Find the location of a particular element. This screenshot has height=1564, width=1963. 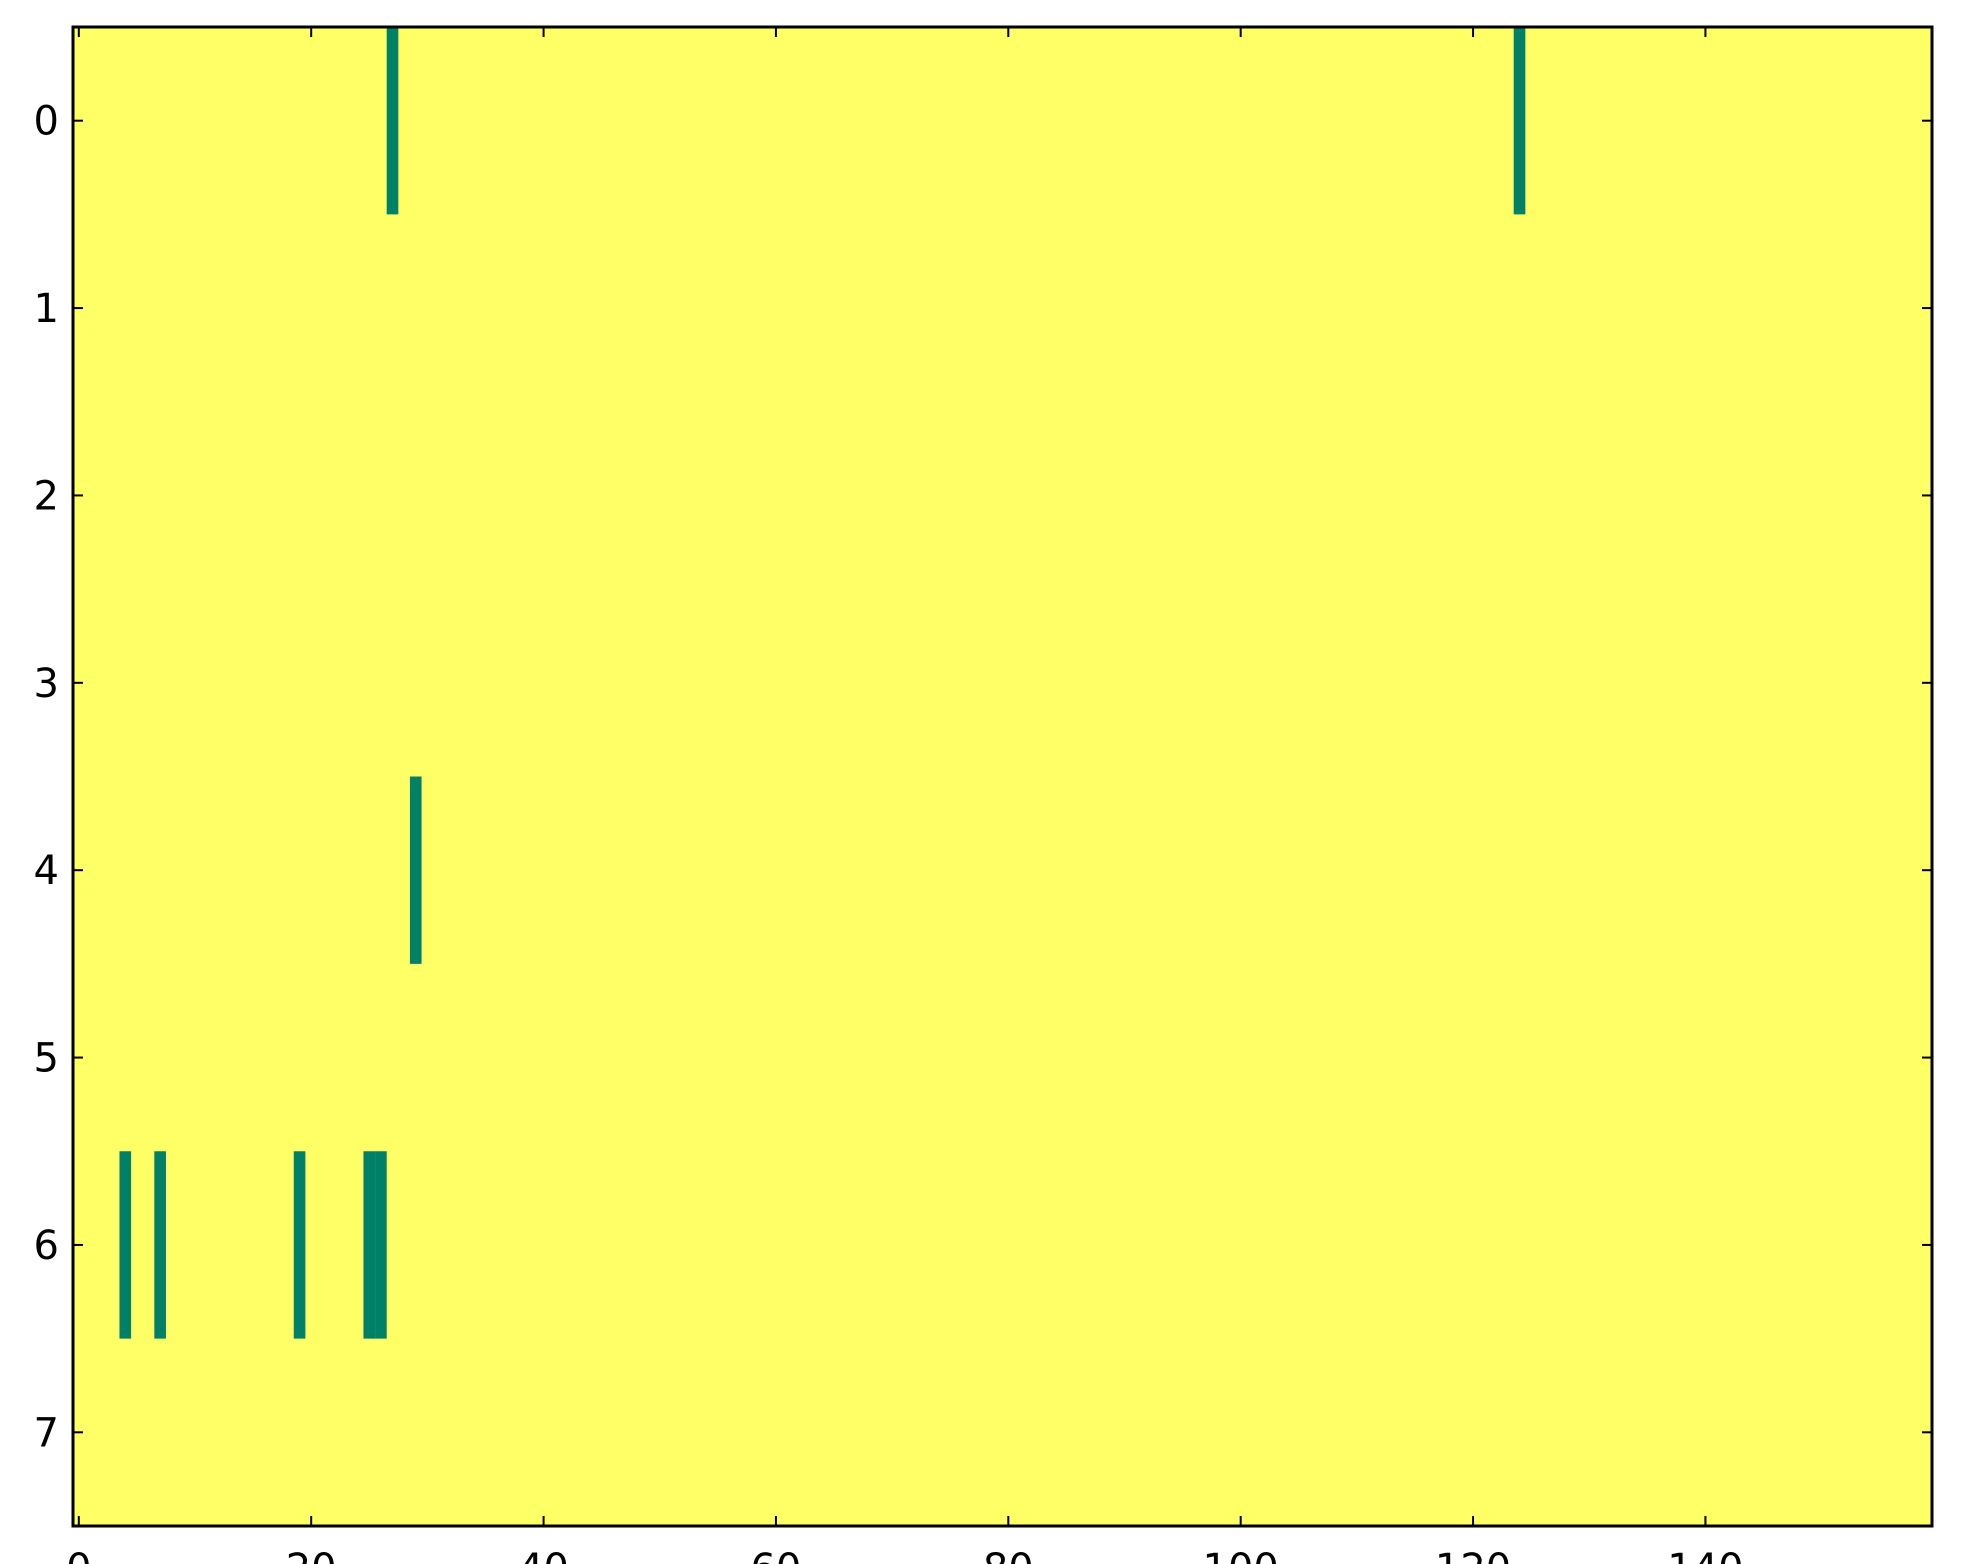

y-tick-label: 4 is located at coordinates (46, 871).